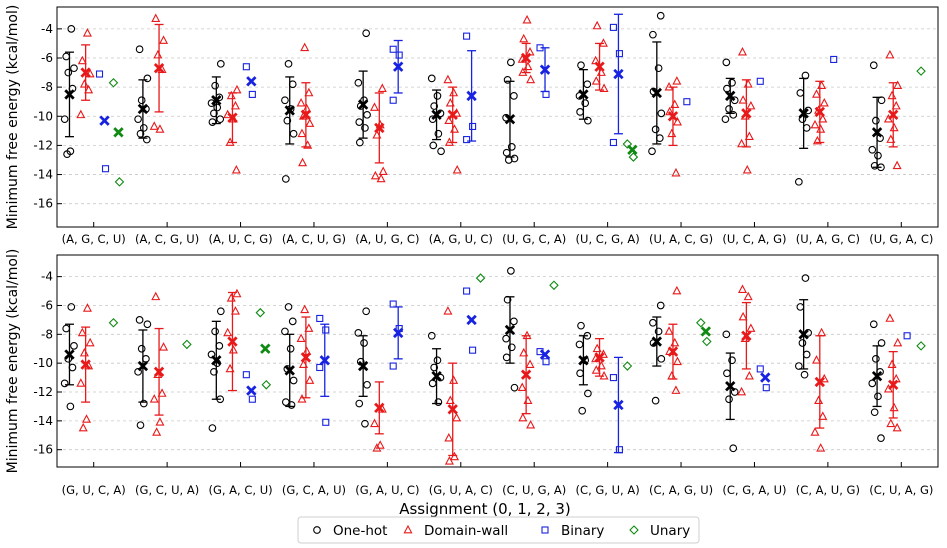 This screenshot has height=548, width=947. I want to click on x-tick-label: (C, G, A, U), so click(754, 490).